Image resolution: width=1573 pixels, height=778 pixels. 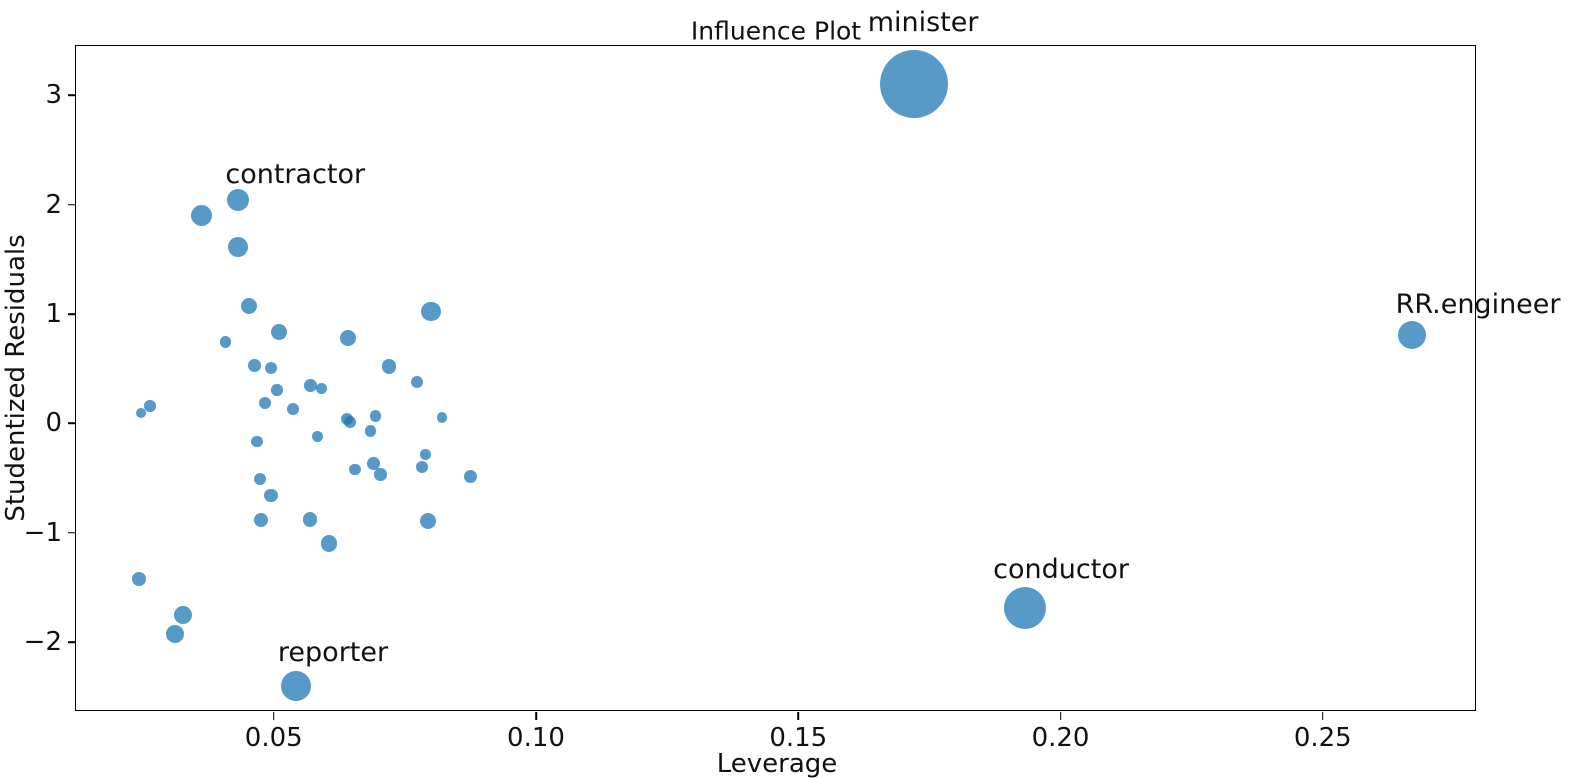 I want to click on point-label-conductor: conductor, so click(x=1061, y=569).